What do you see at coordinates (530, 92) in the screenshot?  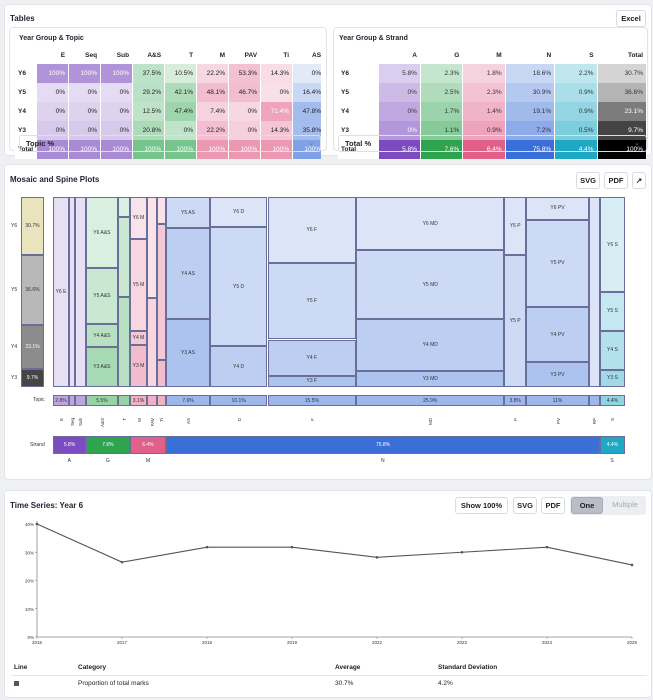 I see `table-cell: 30.9%` at bounding box center [530, 92].